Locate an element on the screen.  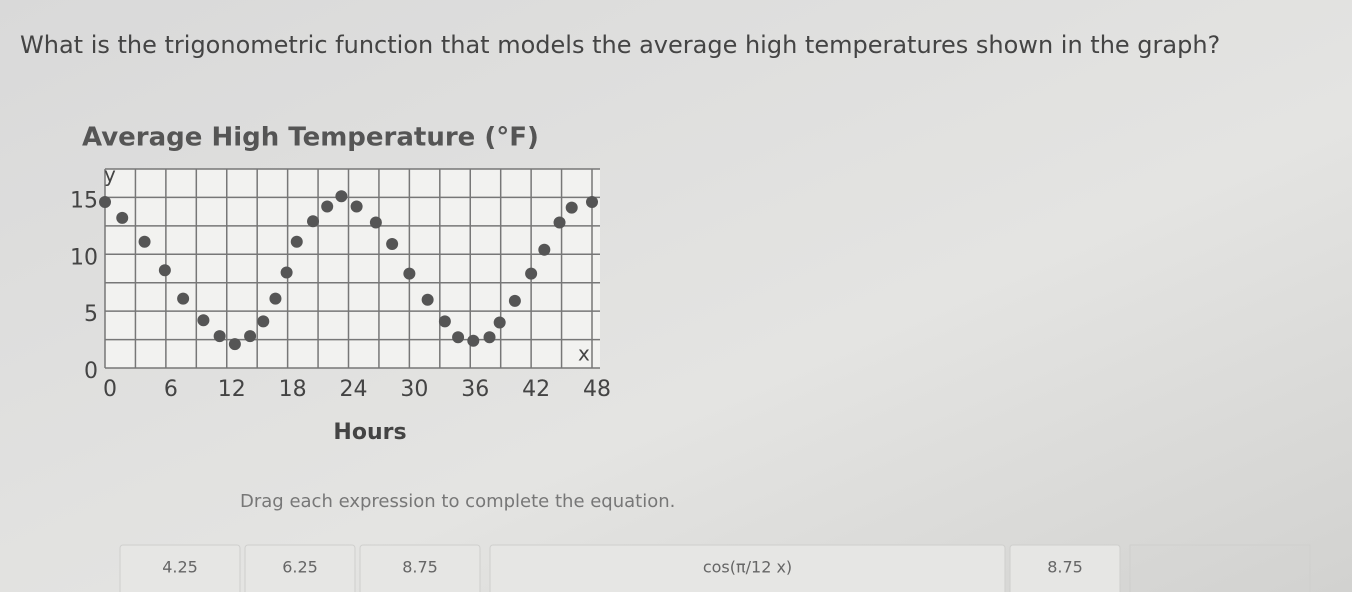
x-tick-label: 0 is located at coordinates (110, 389).